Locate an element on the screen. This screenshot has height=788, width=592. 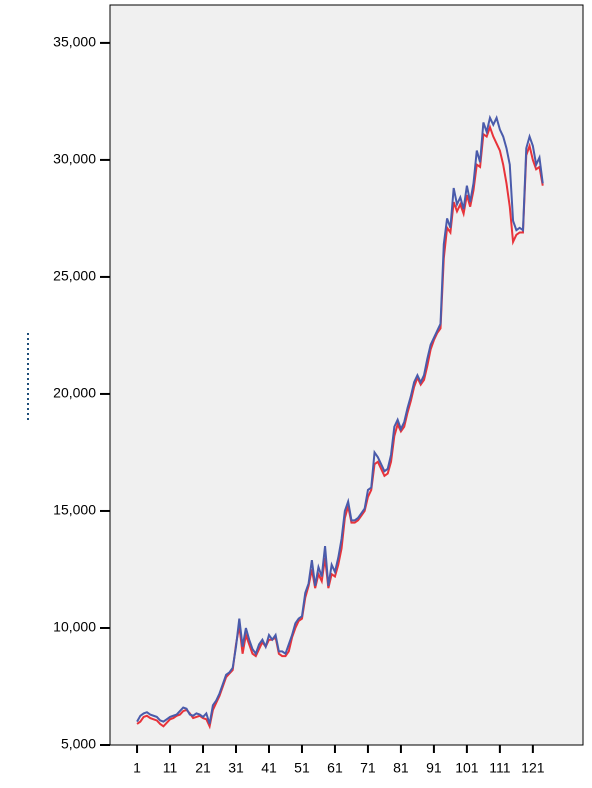
x-tick-label: 51 is located at coordinates (302, 768).